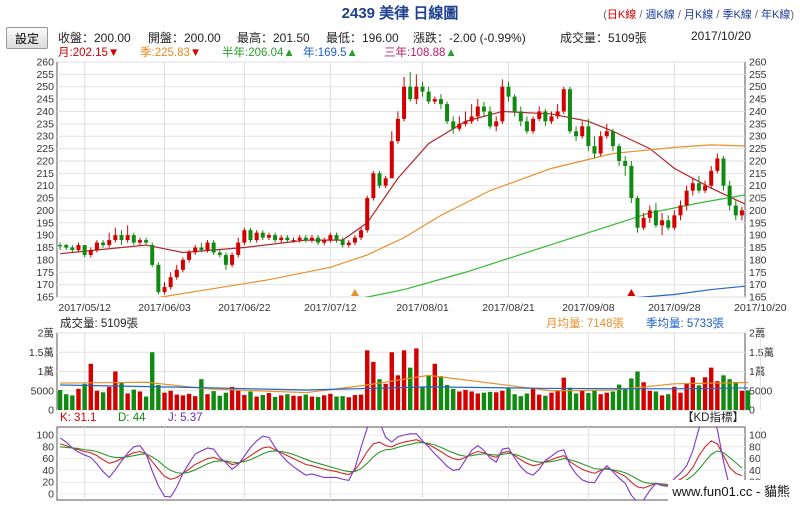 This screenshot has width=800, height=505. Describe the element at coordinates (761, 352) in the screenshot. I see `volume-ytick-right: 1.5萬` at that location.